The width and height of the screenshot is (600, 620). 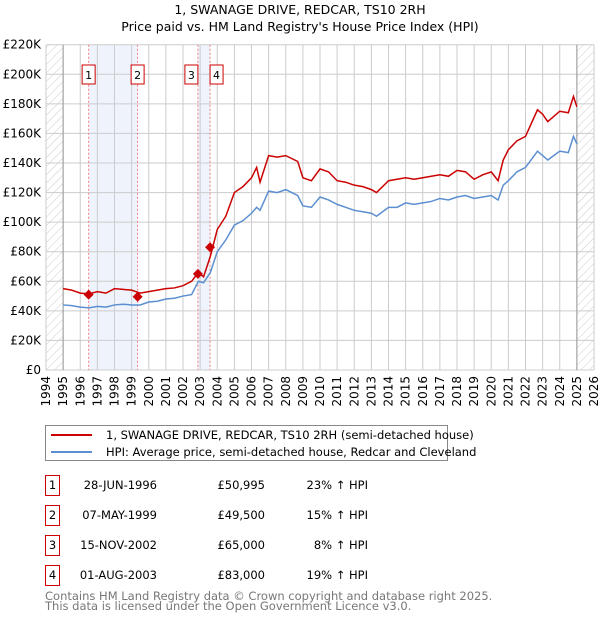 What do you see at coordinates (118, 575) in the screenshot?
I see `transaction-date: 01-AUG-2003` at bounding box center [118, 575].